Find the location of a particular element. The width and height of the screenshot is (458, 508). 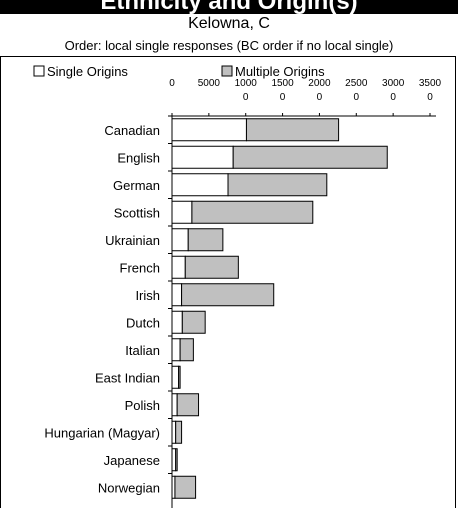

title-banner: Ethnicity and Origin(s) is located at coordinates (229, 7).